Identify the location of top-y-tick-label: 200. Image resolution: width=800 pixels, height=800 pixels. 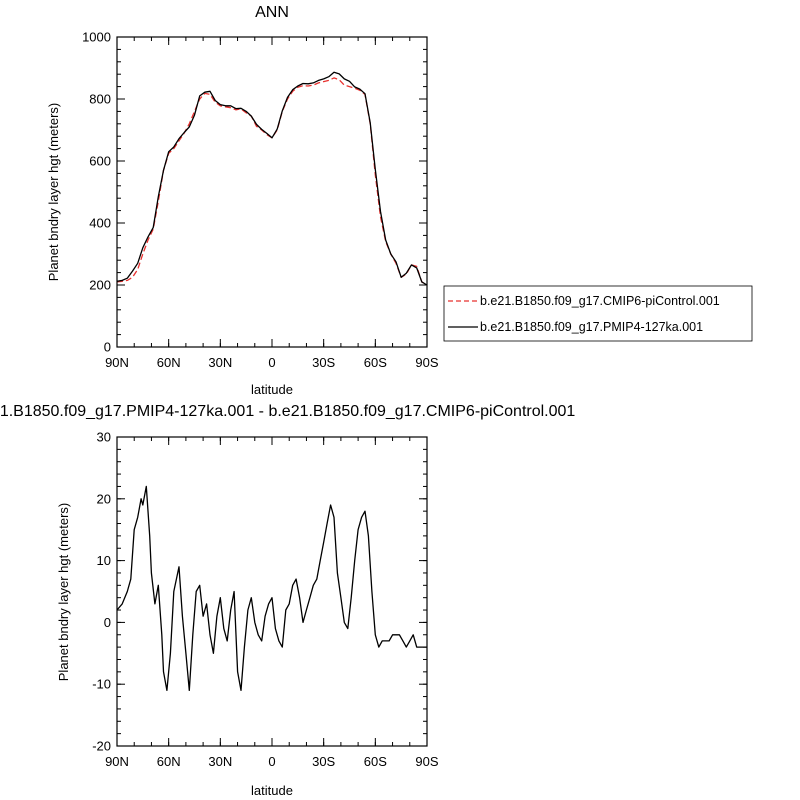
(100, 285).